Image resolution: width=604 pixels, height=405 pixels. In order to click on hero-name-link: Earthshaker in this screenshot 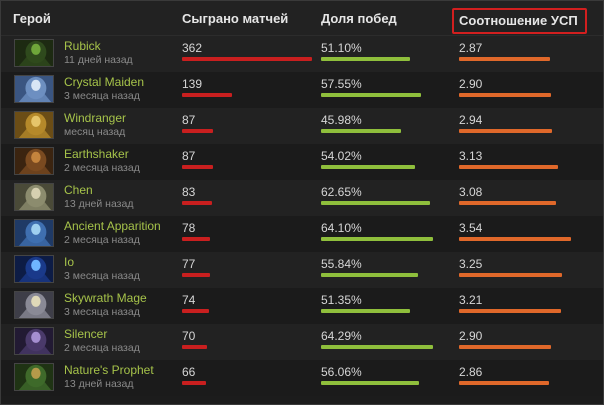, I will do `click(96, 154)`.